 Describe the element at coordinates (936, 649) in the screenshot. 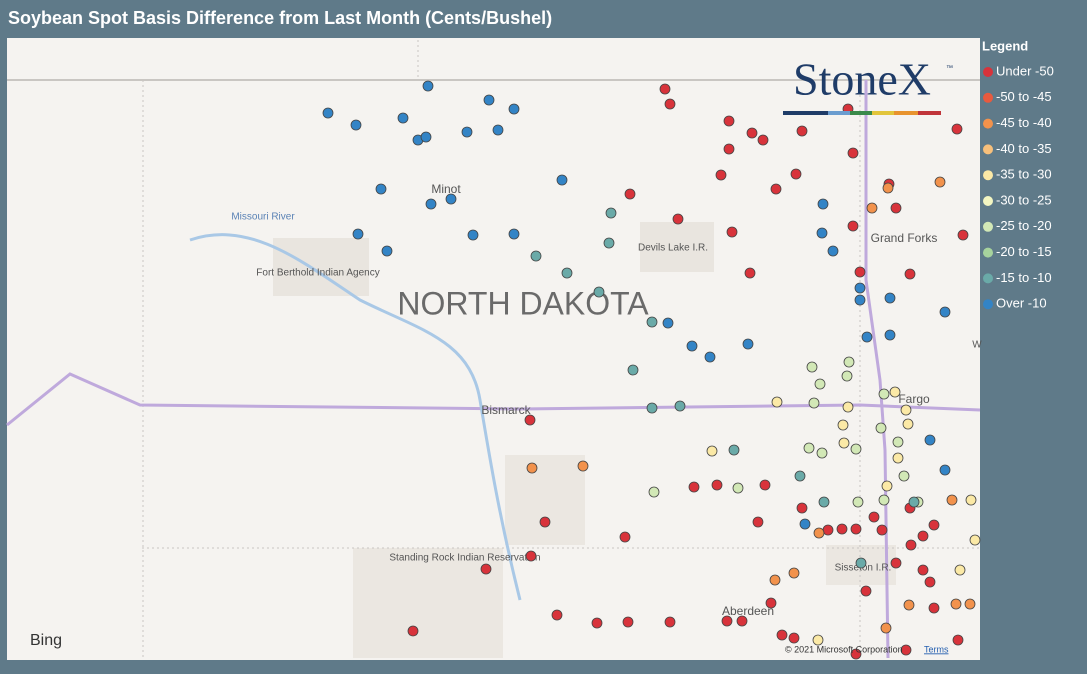

I see `terms-link: Terms` at that location.